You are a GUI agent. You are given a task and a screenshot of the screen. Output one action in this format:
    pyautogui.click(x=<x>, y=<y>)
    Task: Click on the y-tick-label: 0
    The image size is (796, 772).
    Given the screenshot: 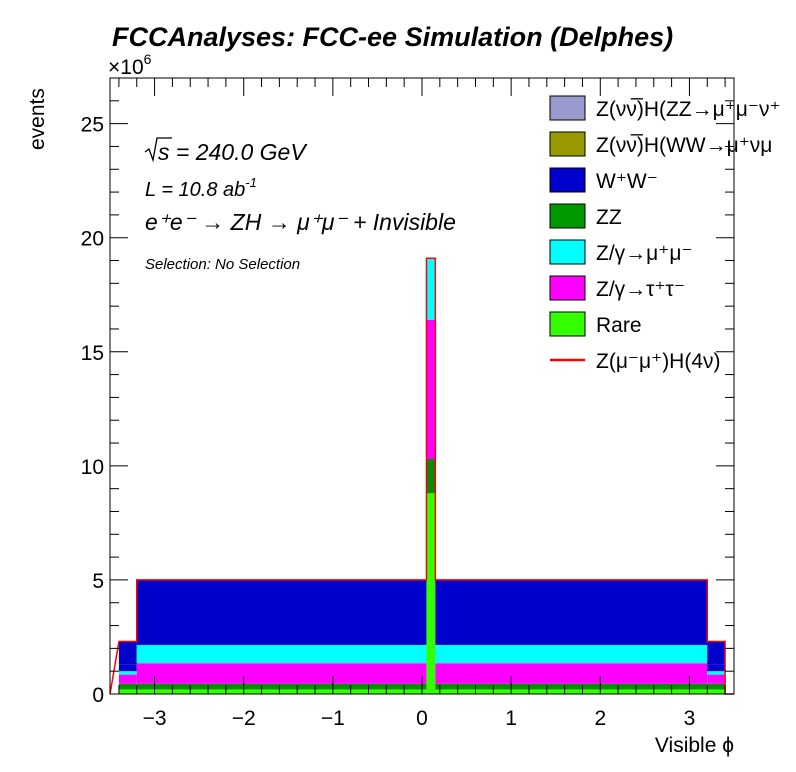 What is the action you would take?
    pyautogui.click(x=98, y=695)
    